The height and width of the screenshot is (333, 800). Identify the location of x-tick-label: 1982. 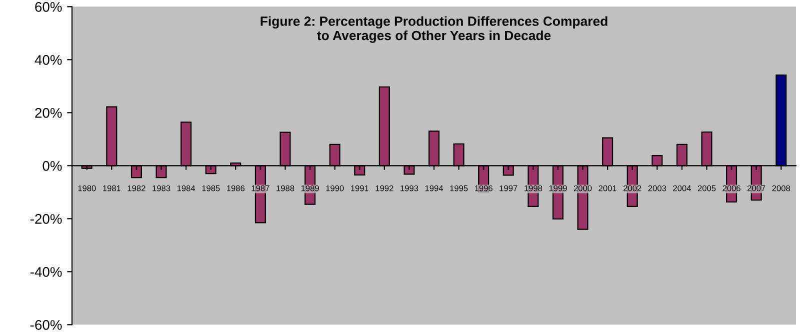
(137, 188).